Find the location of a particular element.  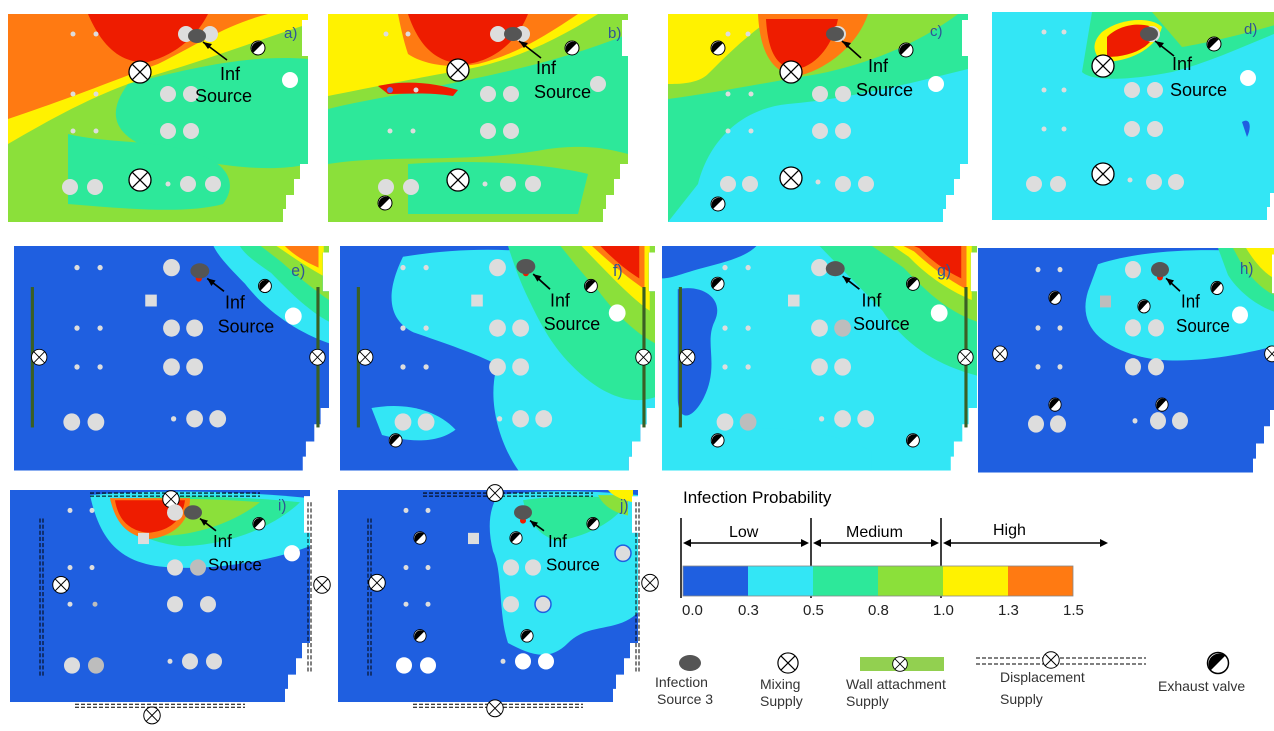

panel-g: Inf Source g) is located at coordinates (819, 358).